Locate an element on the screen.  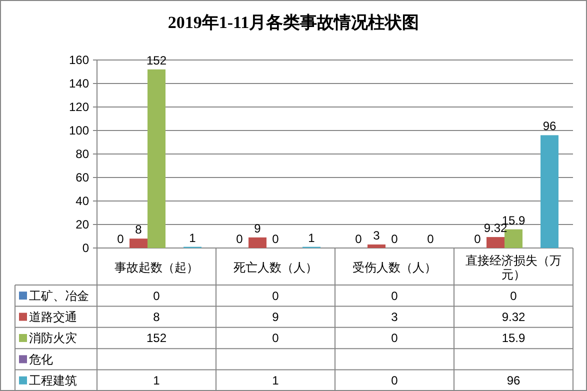
data-label: 8 is located at coordinates (156, 317).